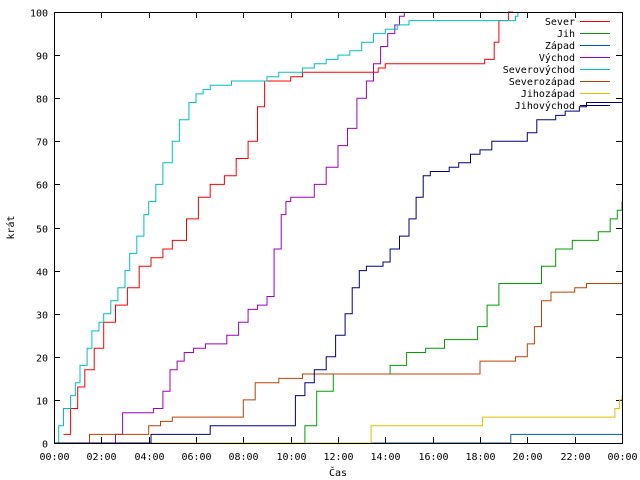 Image resolution: width=640 pixels, height=480 pixels. What do you see at coordinates (42, 143) in the screenshot?
I see `y-tick-label: 70` at bounding box center [42, 143].